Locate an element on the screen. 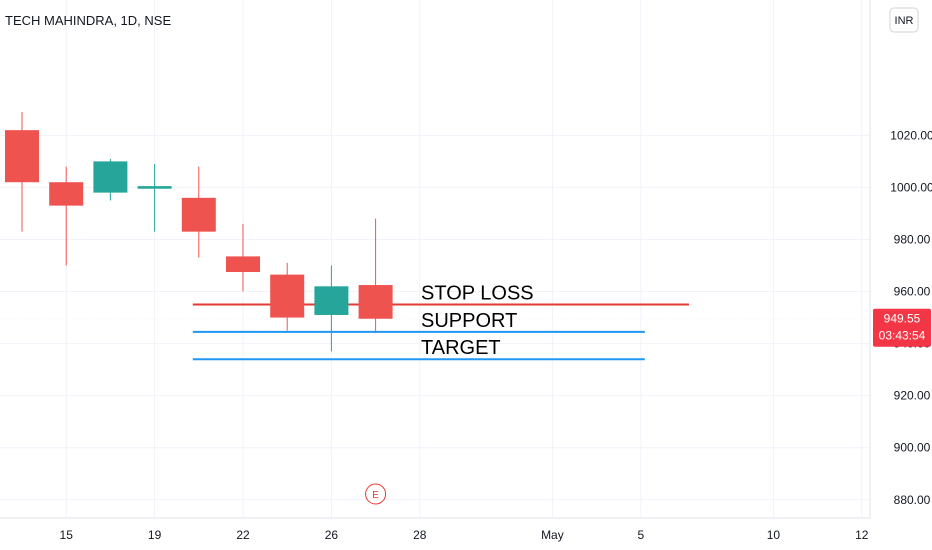  x-tick-label: 12 is located at coordinates (862, 535).